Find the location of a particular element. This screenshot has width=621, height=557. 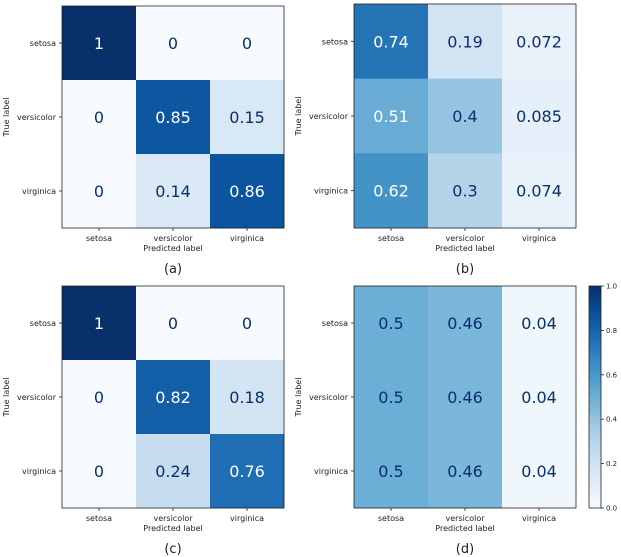

subfigure-caption: (a) is located at coordinates (173, 269).